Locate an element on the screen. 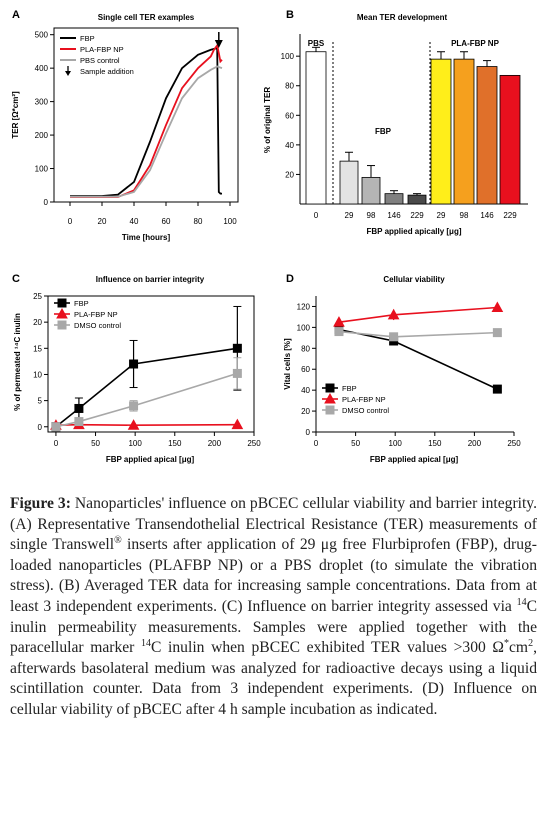  chart-a-frame is located at coordinates (146, 115).